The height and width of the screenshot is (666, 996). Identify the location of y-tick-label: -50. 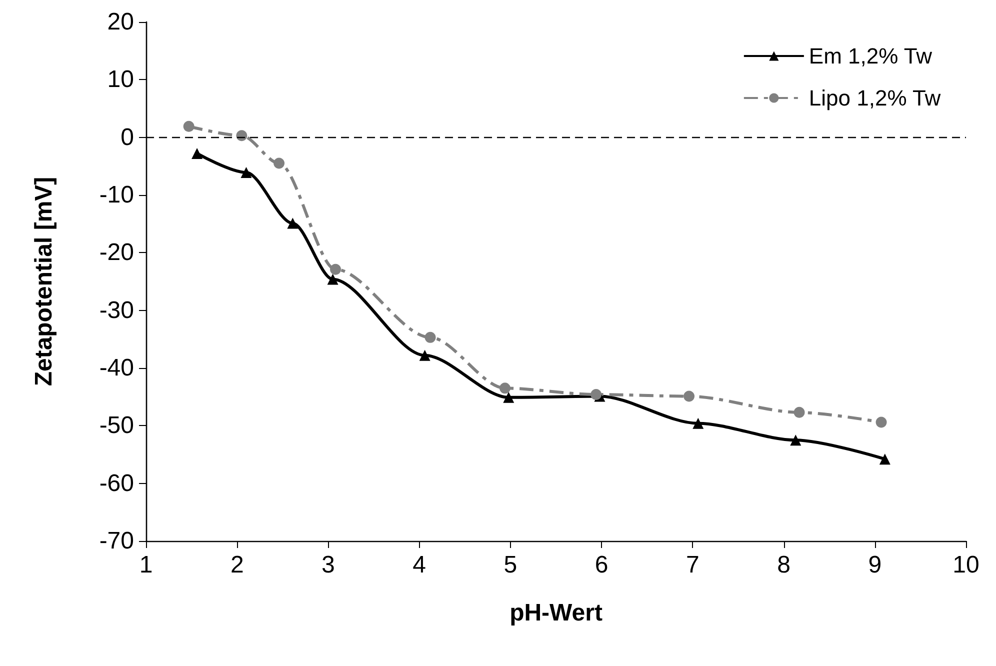
(116, 426).